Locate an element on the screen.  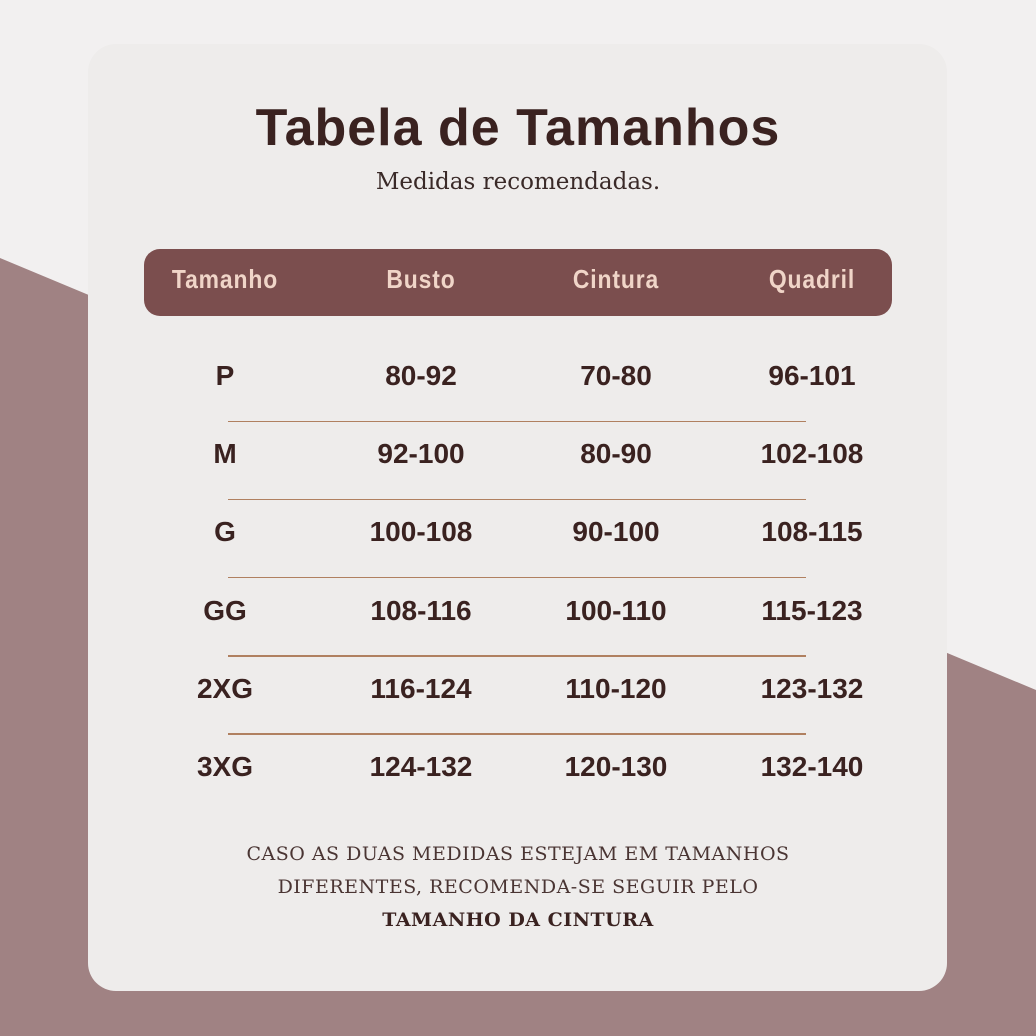
table-cell: 100-110 is located at coordinates (616, 610).